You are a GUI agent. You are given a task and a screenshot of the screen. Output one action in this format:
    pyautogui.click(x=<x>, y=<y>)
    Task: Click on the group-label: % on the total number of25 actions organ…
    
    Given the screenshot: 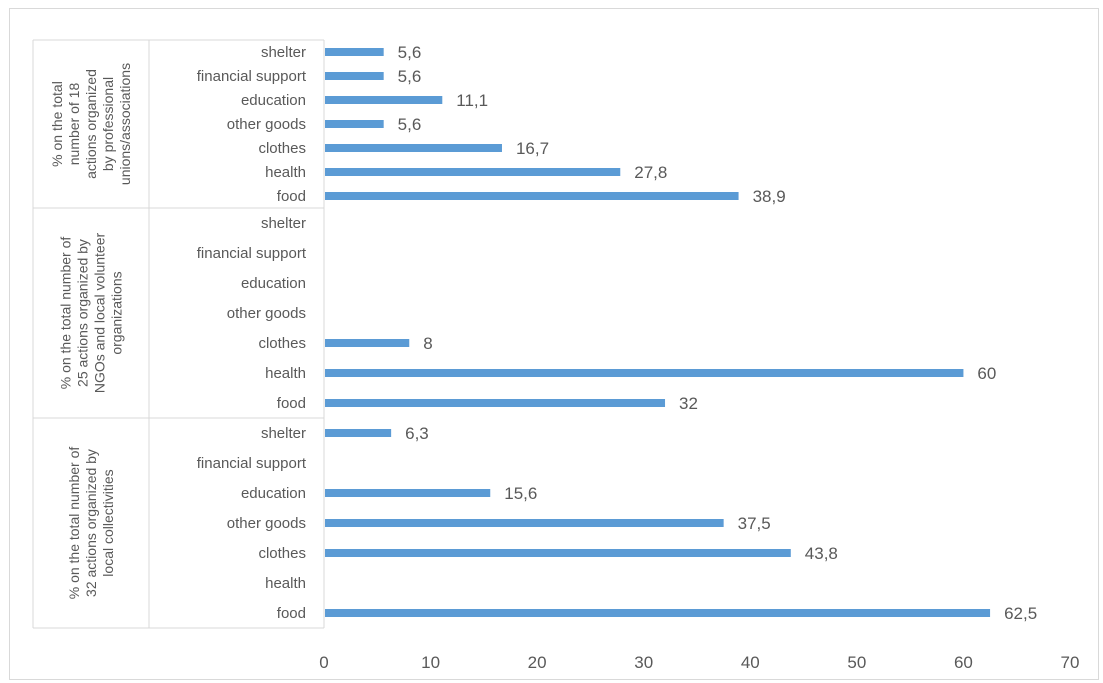 What is the action you would take?
    pyautogui.click(x=91, y=313)
    